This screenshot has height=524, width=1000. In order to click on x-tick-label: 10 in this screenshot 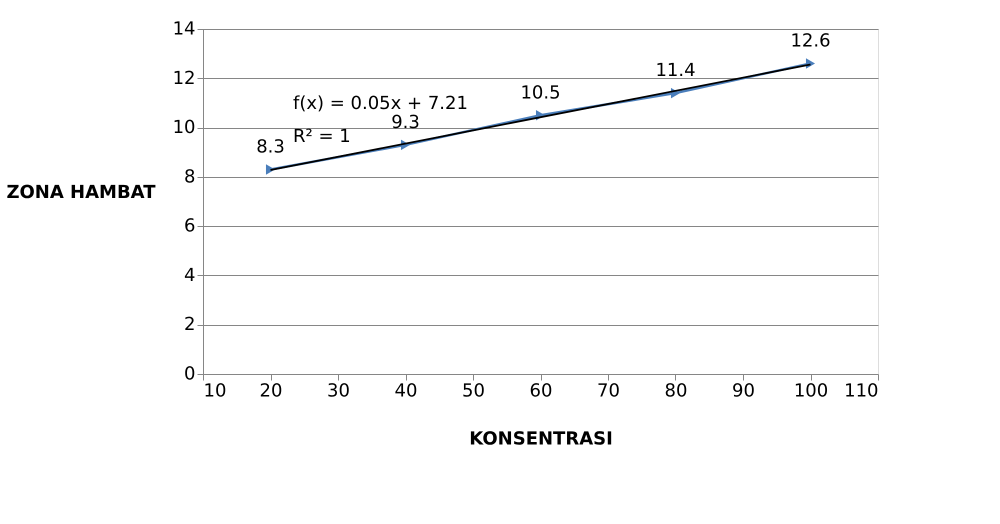, I will do `click(215, 391)`.